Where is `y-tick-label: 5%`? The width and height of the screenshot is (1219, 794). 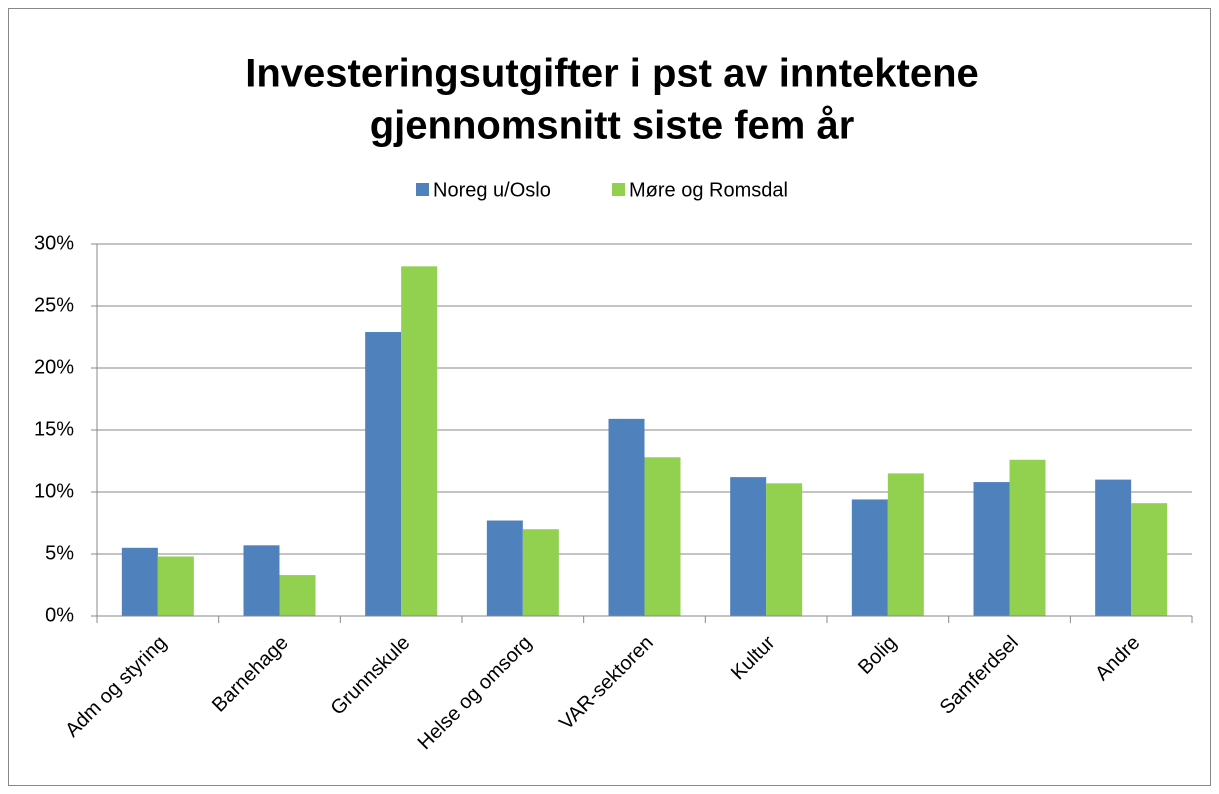
y-tick-label: 5% is located at coordinates (59, 553).